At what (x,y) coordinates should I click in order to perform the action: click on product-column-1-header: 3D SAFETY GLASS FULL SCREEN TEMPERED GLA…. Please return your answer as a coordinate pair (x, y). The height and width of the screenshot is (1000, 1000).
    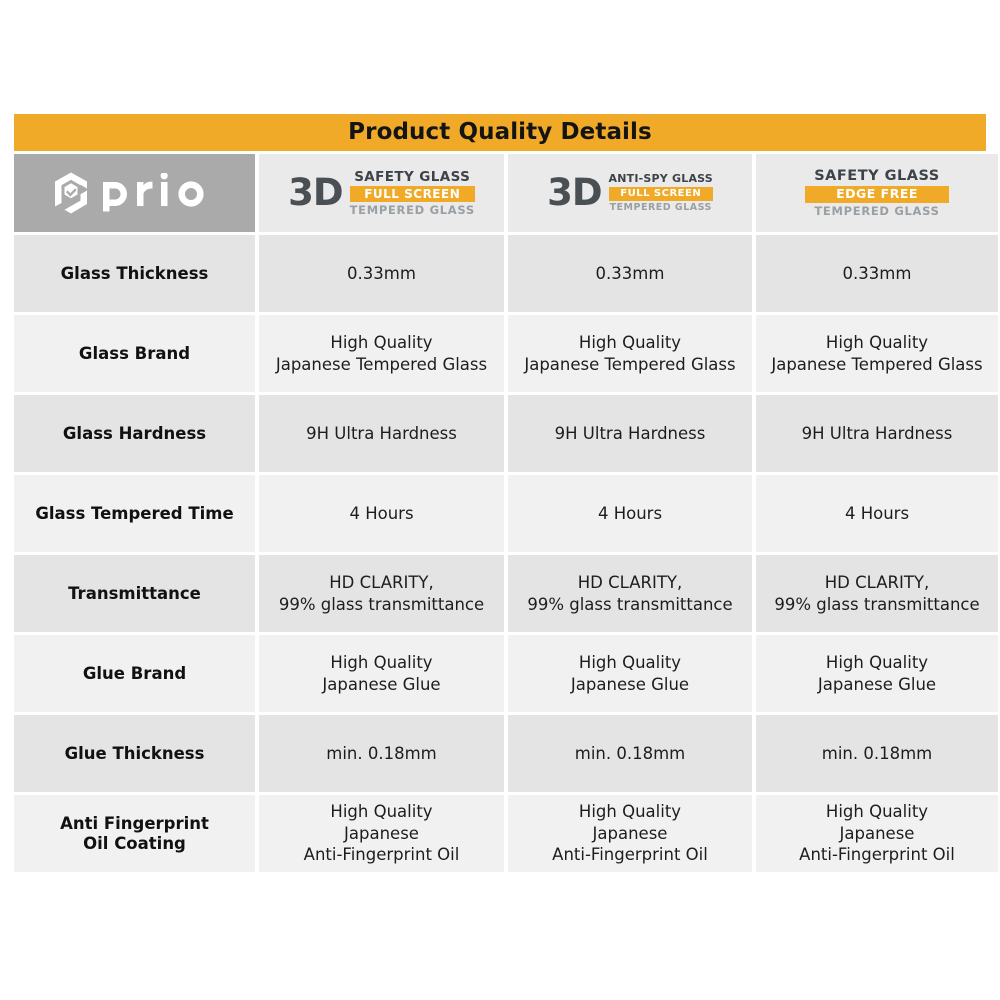
    Looking at the image, I should click on (381, 193).